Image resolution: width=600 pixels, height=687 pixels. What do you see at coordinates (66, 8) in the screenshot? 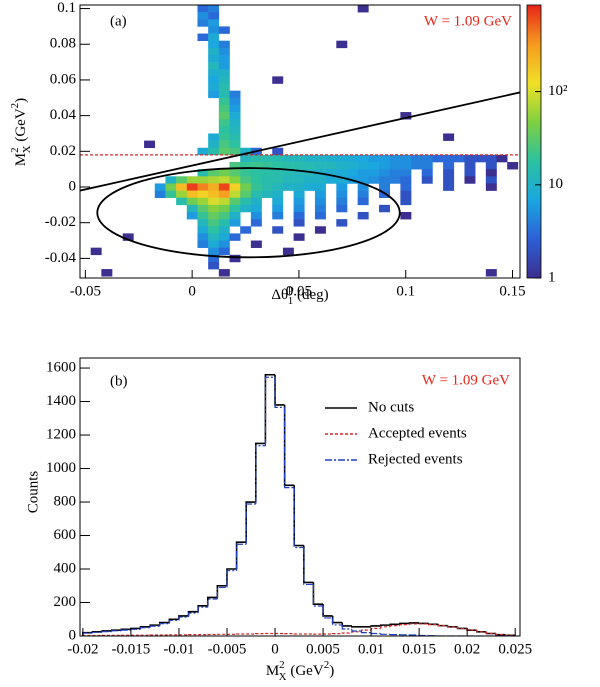
I see `y-tick-label: 0.1` at bounding box center [66, 8].